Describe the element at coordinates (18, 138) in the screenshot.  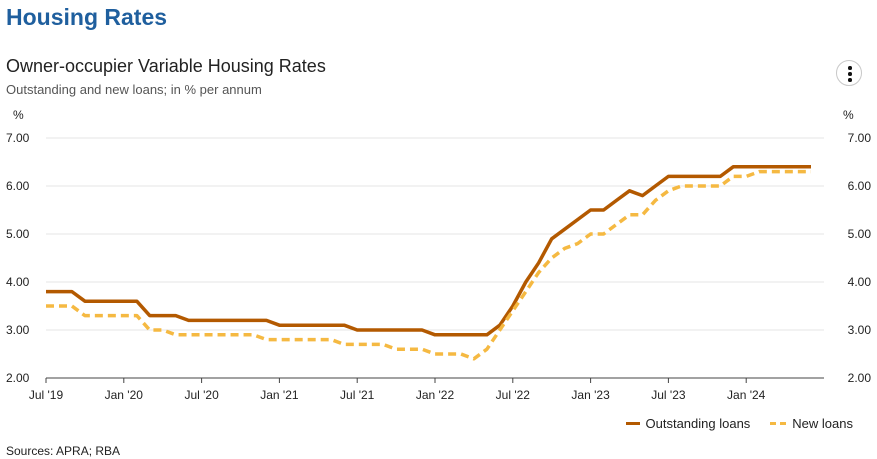
I see `y-tick-label-left-7.00: 7.00` at that location.